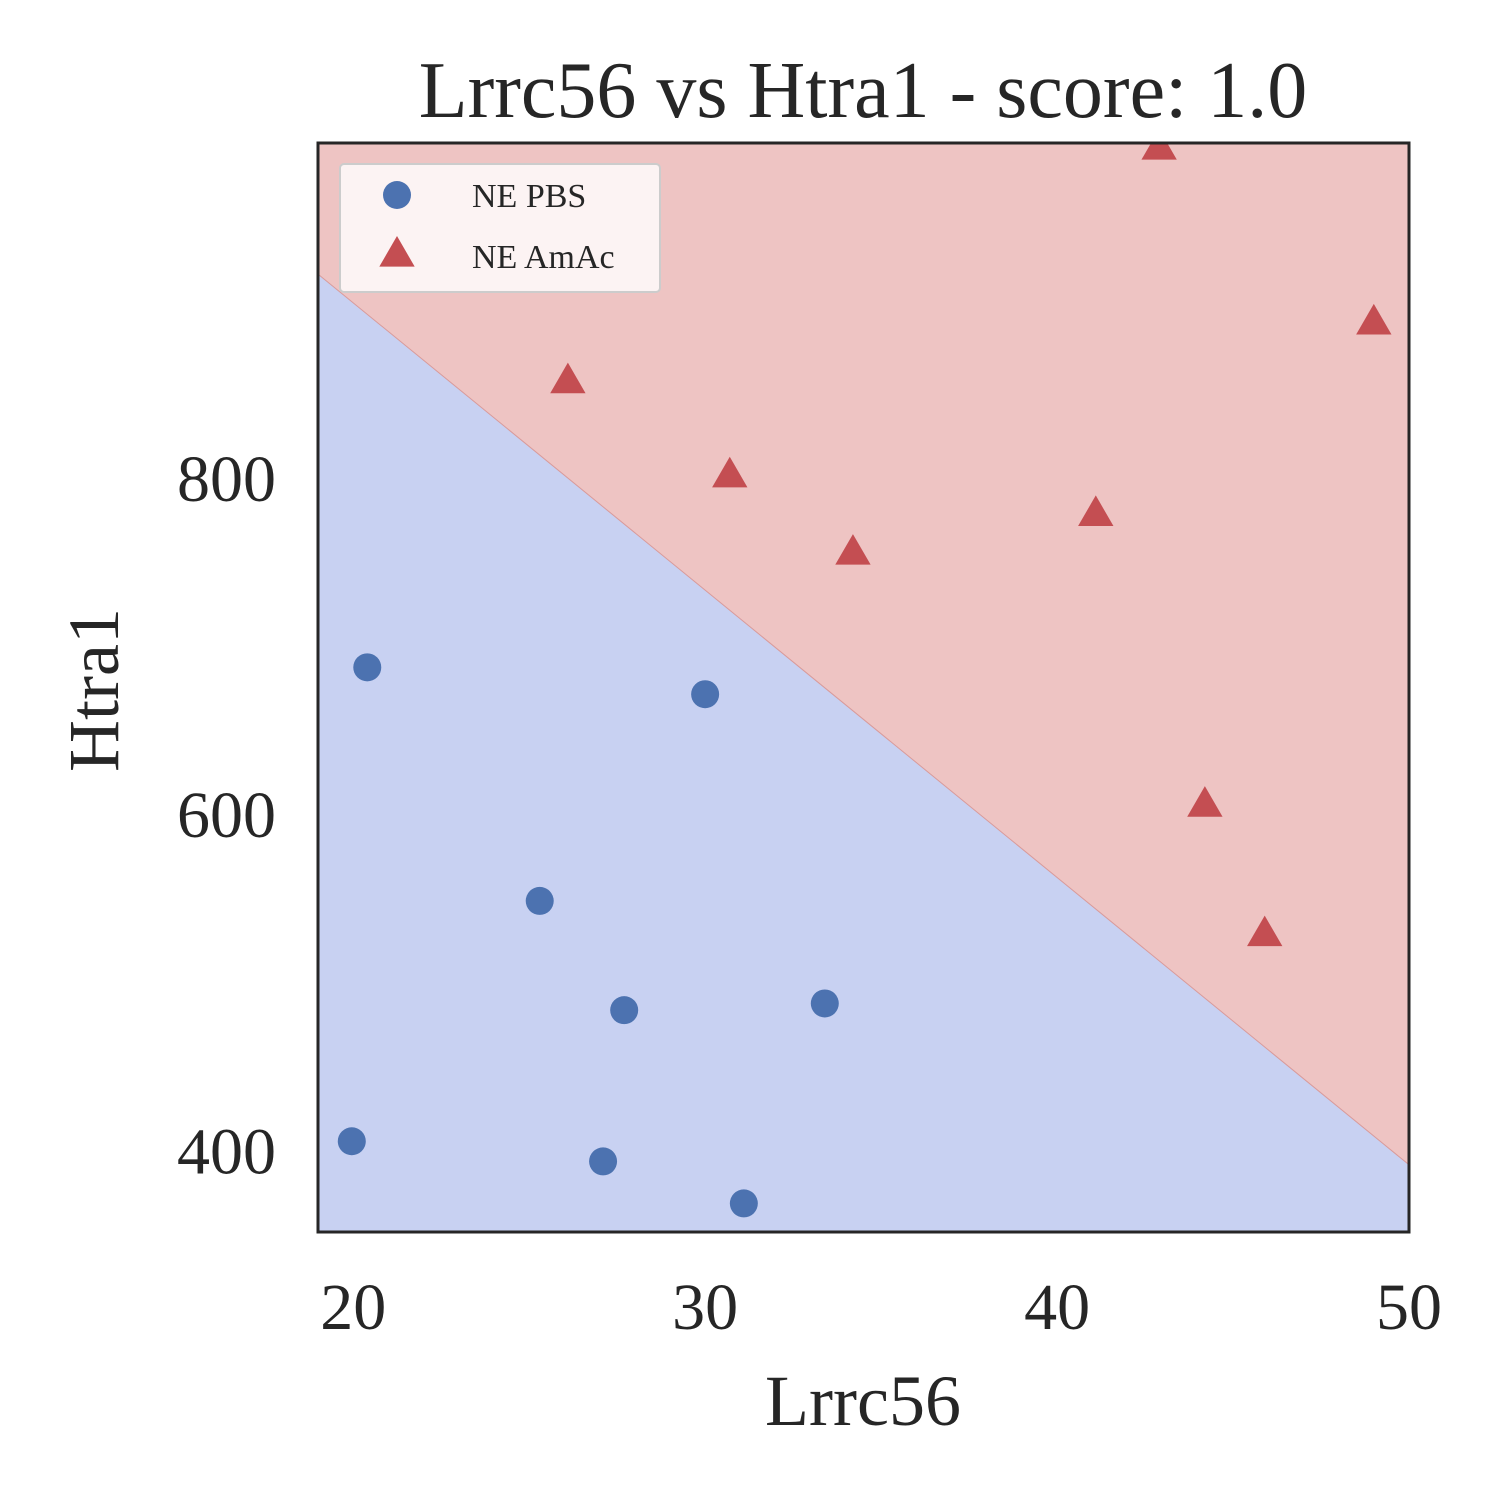 The image size is (1500, 1500). I want to click on legend-label-ne-pbs: NE PBS, so click(529, 196).